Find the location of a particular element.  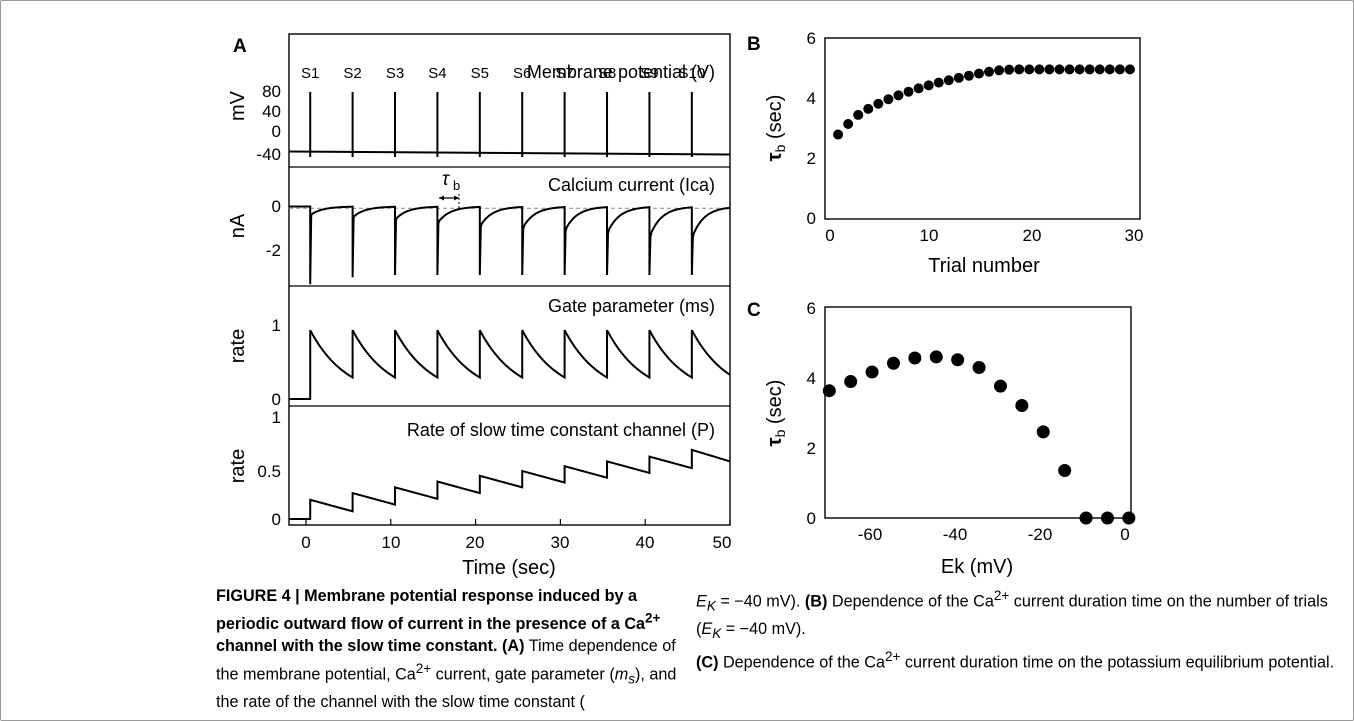

panel-c-xticks: -60 -40 -20 0 is located at coordinates (994, 534).